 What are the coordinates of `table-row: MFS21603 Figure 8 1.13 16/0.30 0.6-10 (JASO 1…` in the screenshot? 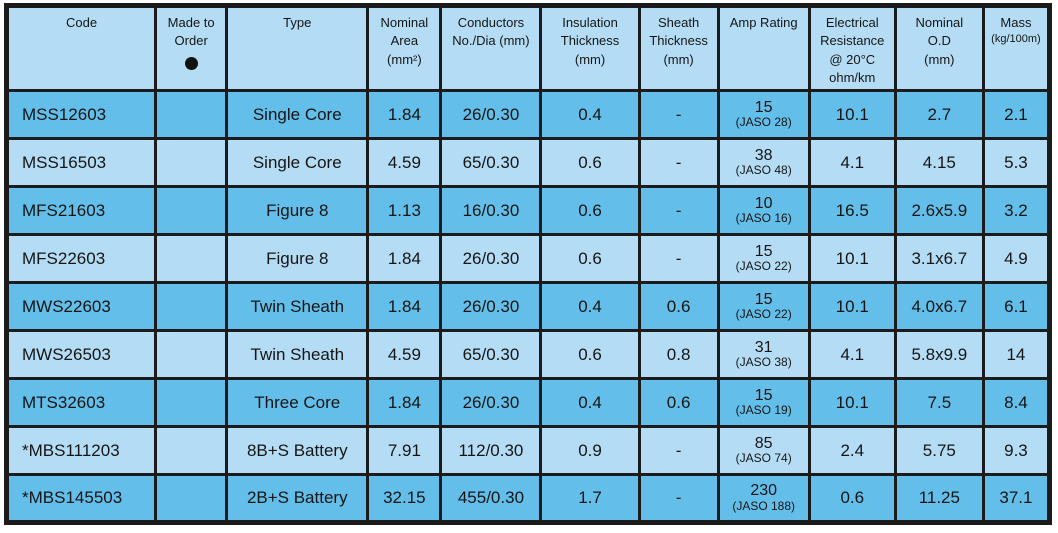 It's located at (528, 210).